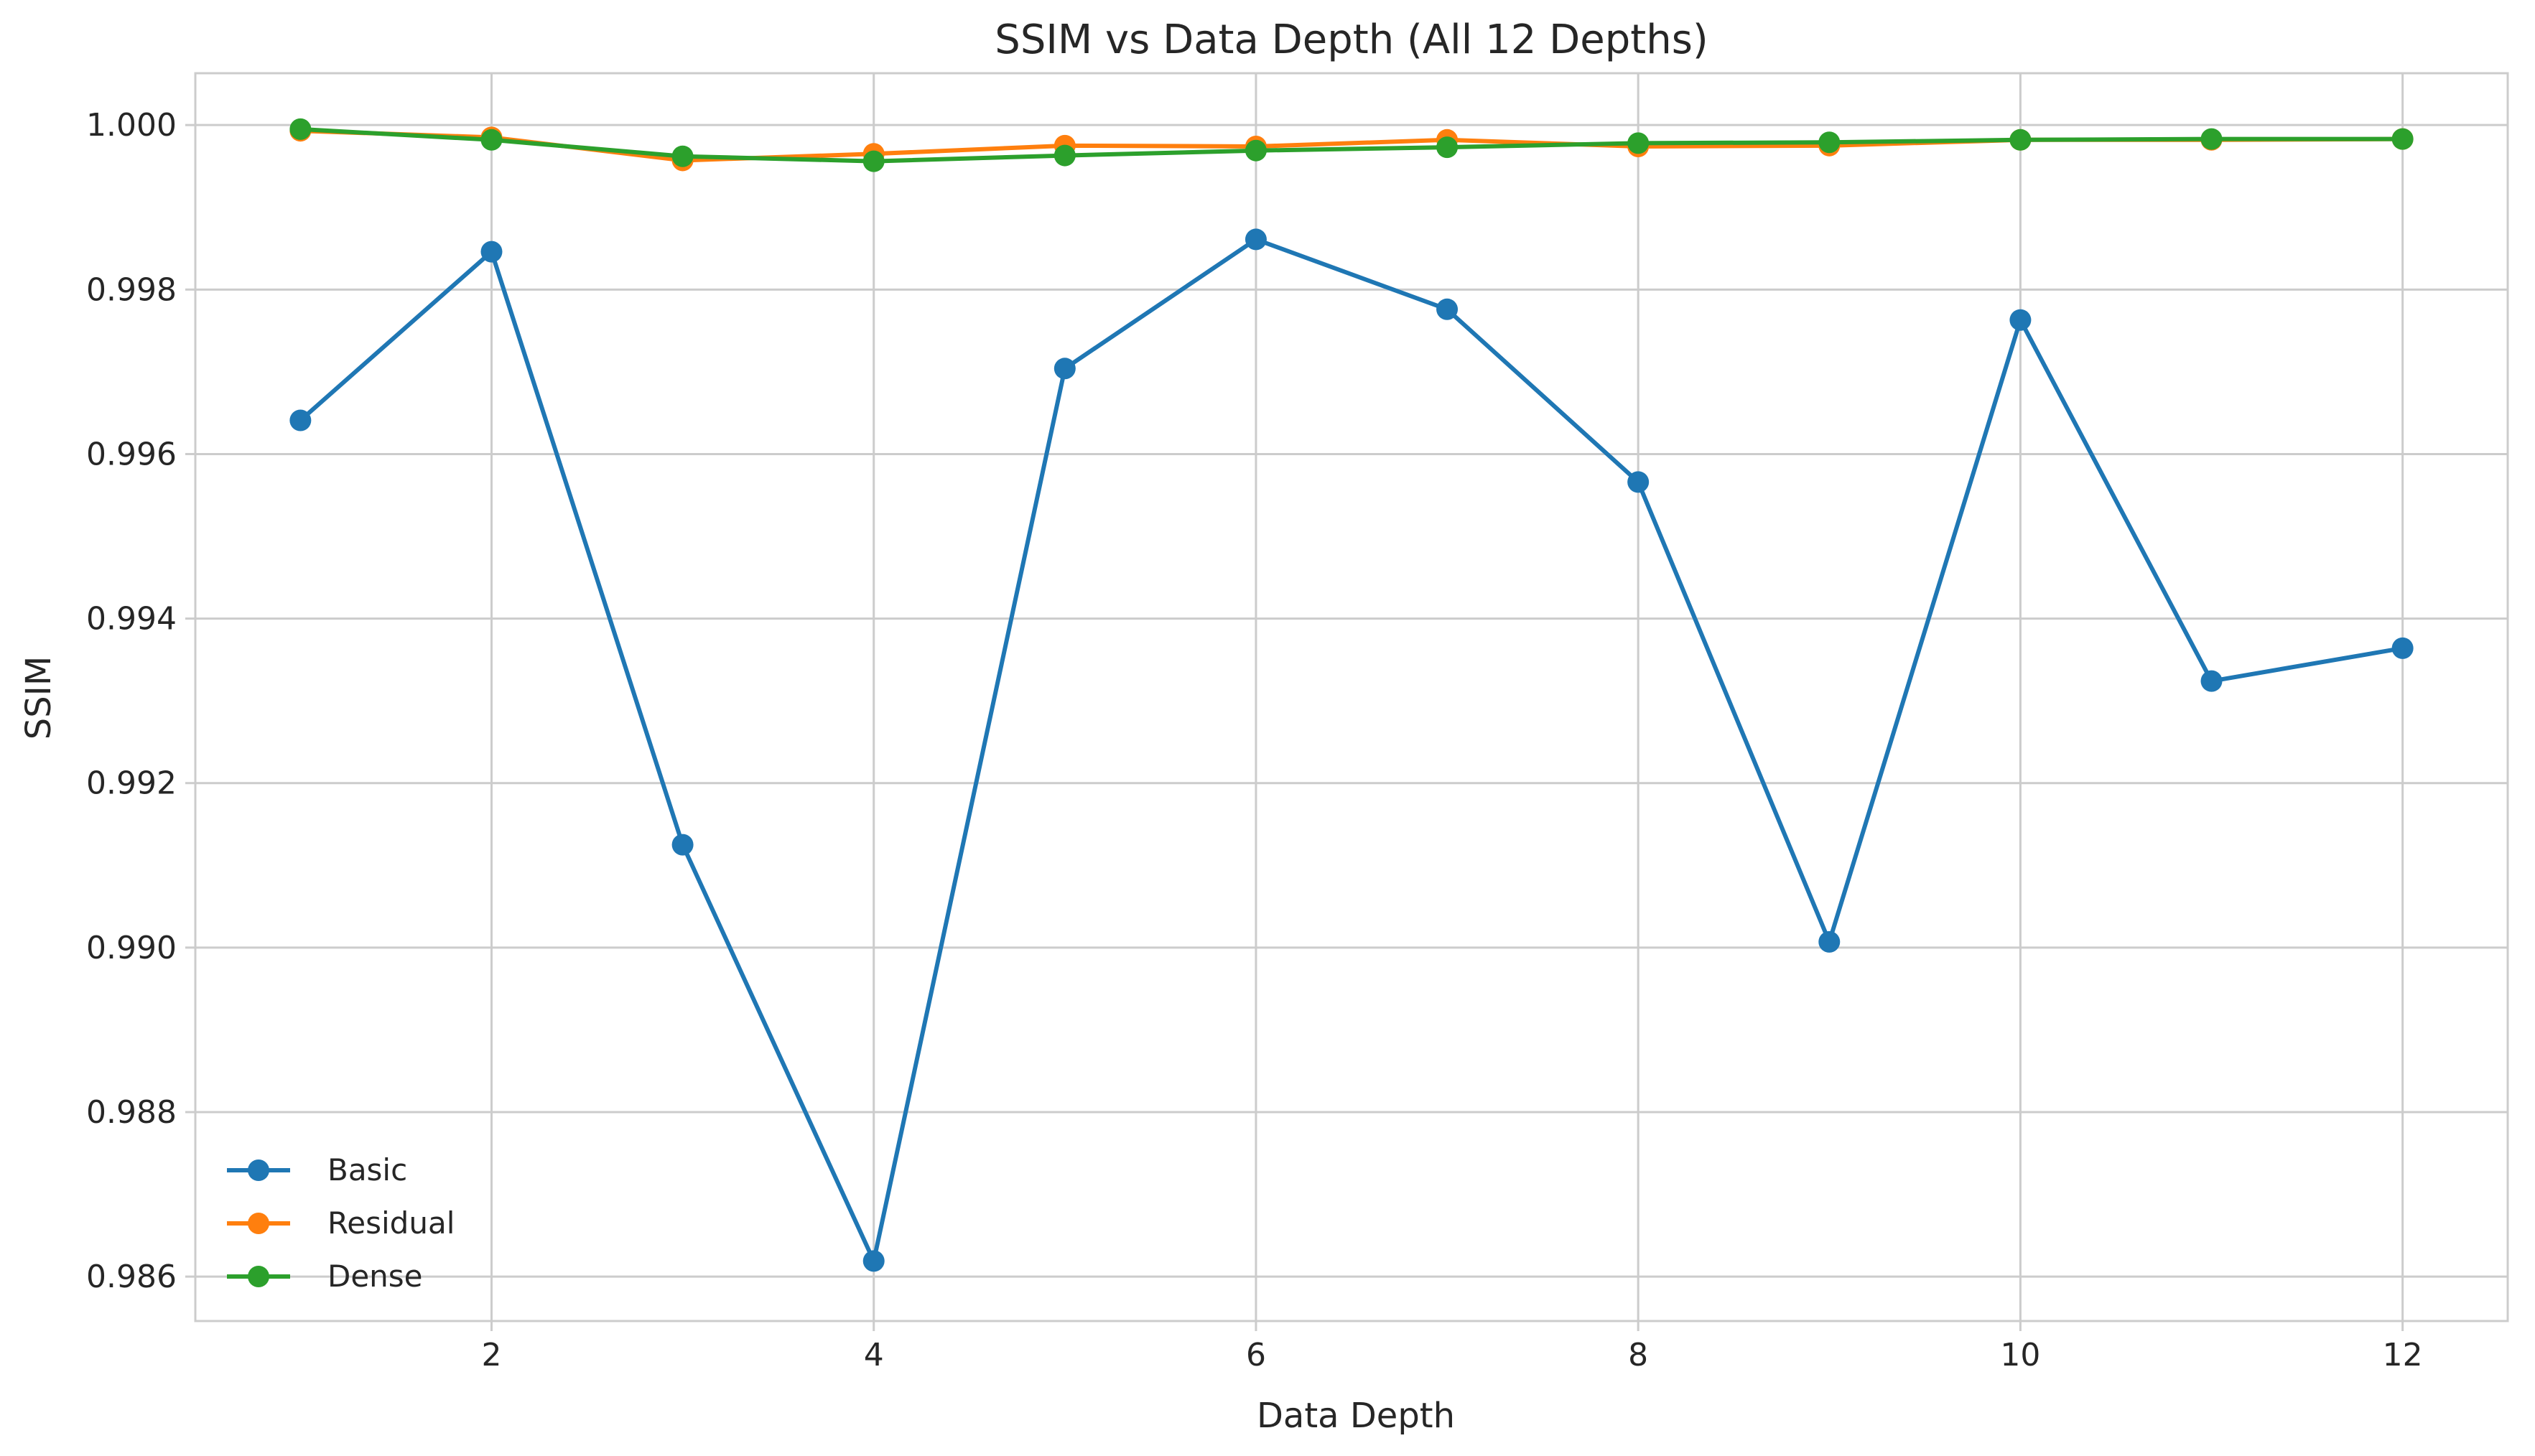 The width and height of the screenshot is (2535, 1456). Describe the element at coordinates (131, 619) in the screenshot. I see `y-tick-label: 0.994` at that location.